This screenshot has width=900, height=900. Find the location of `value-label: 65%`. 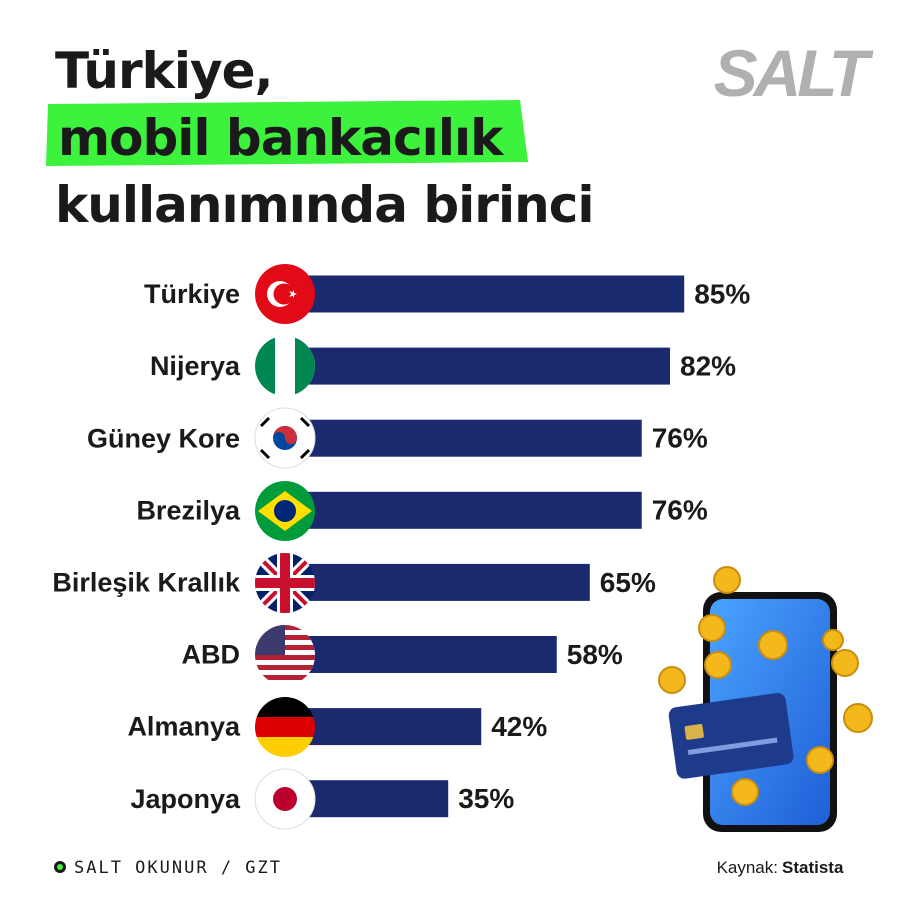

value-label: 65% is located at coordinates (628, 582).